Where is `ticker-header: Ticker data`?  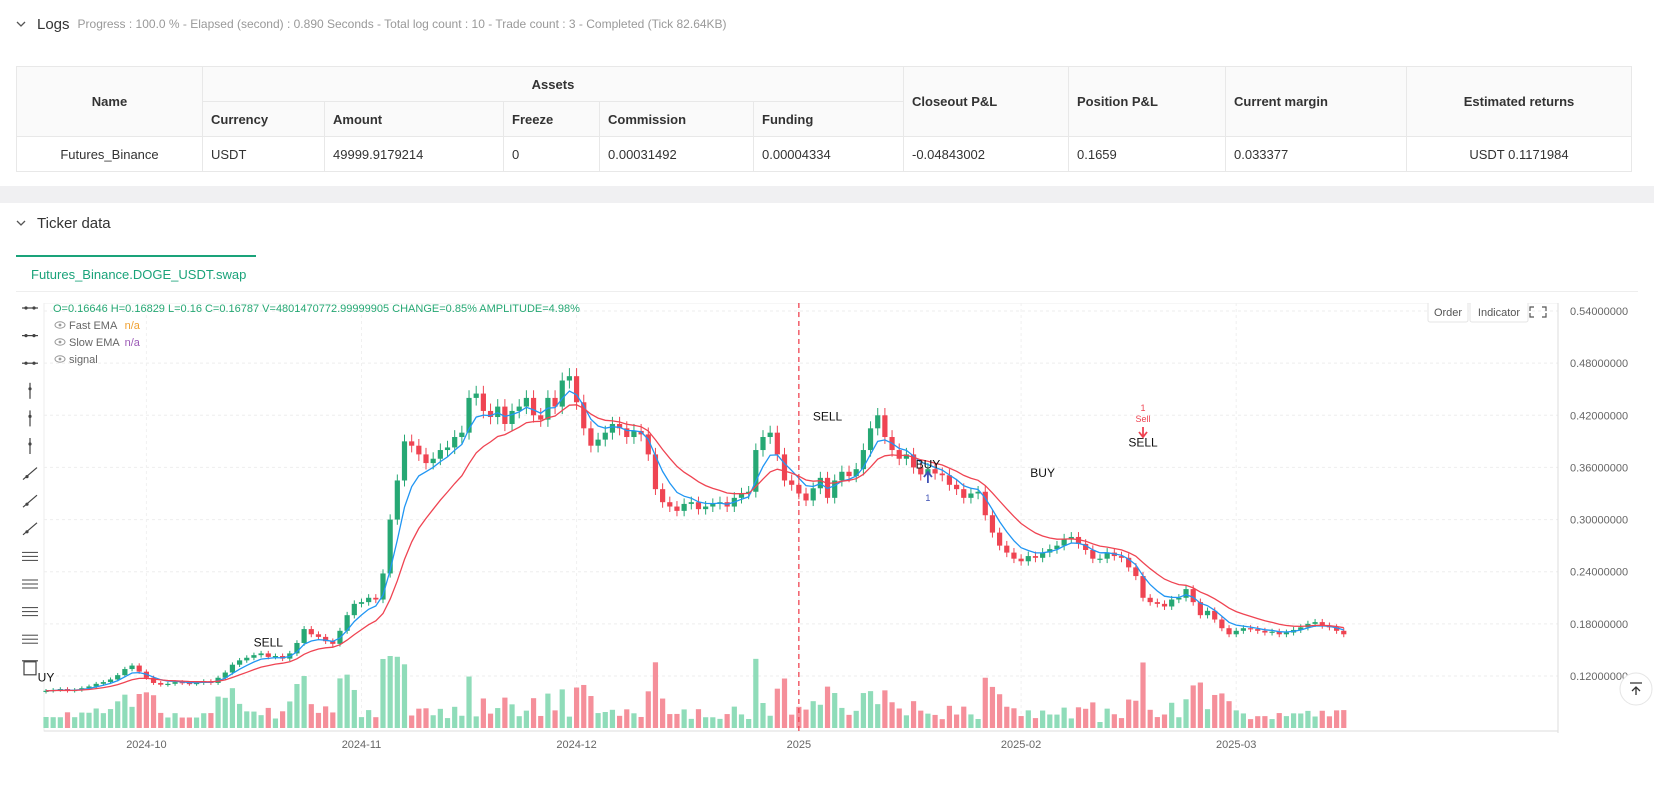
ticker-header: Ticker data is located at coordinates (63, 223).